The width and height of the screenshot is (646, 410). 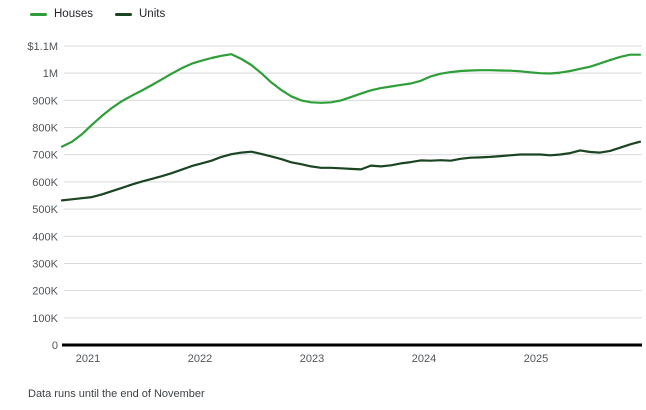 I want to click on legend-label-houses: Houses, so click(x=73, y=14).